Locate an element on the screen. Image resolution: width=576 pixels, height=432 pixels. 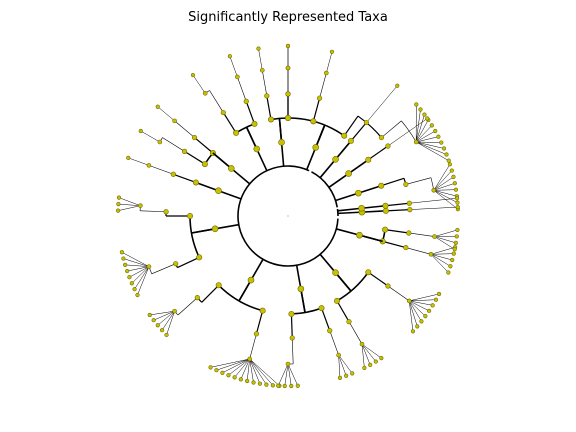
clade-arc is located at coordinates (288, 216).